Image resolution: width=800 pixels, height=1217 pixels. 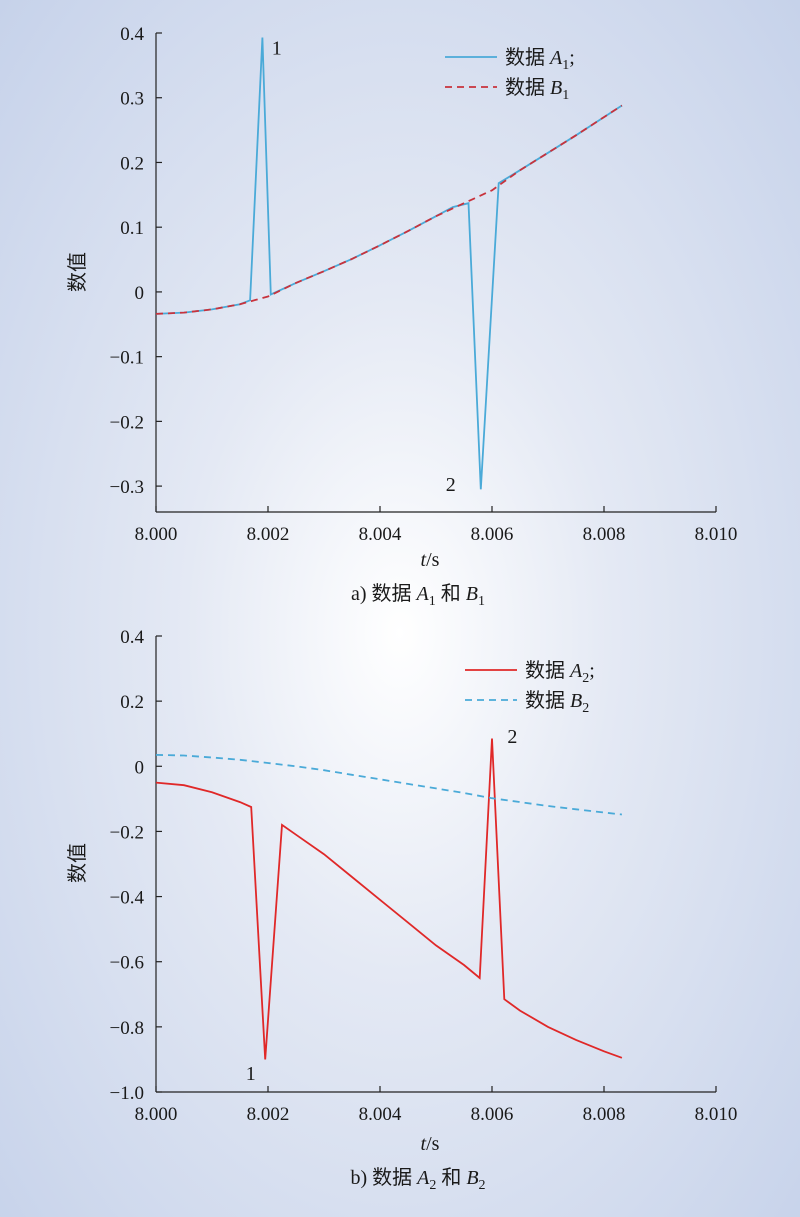 What do you see at coordinates (132, 99) in the screenshot?
I see `y-tick-label: 0.3` at bounding box center [132, 99].